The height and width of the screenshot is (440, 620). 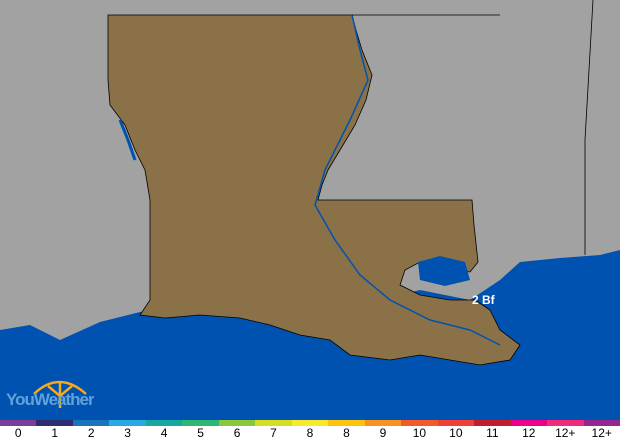 I want to click on legend-label: 6, so click(x=237, y=433).